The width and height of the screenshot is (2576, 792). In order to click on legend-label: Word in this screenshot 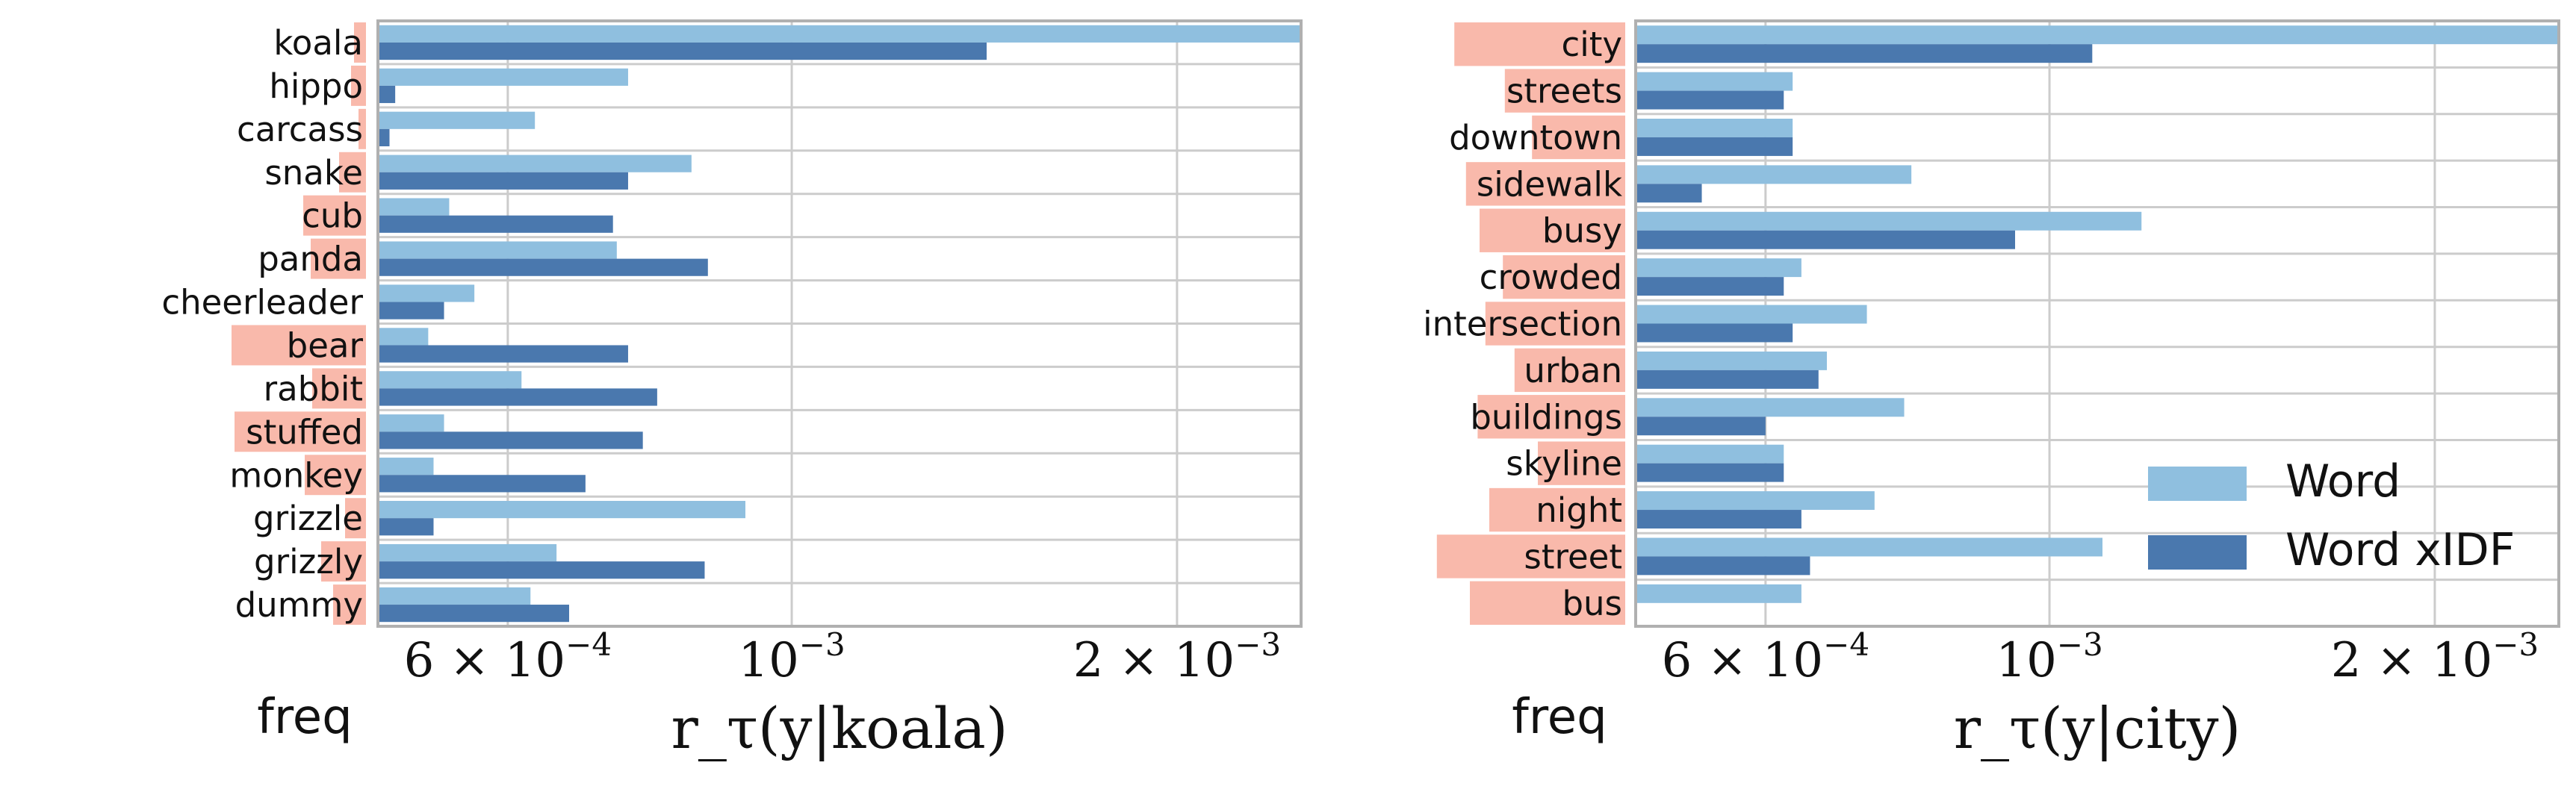, I will do `click(2342, 481)`.